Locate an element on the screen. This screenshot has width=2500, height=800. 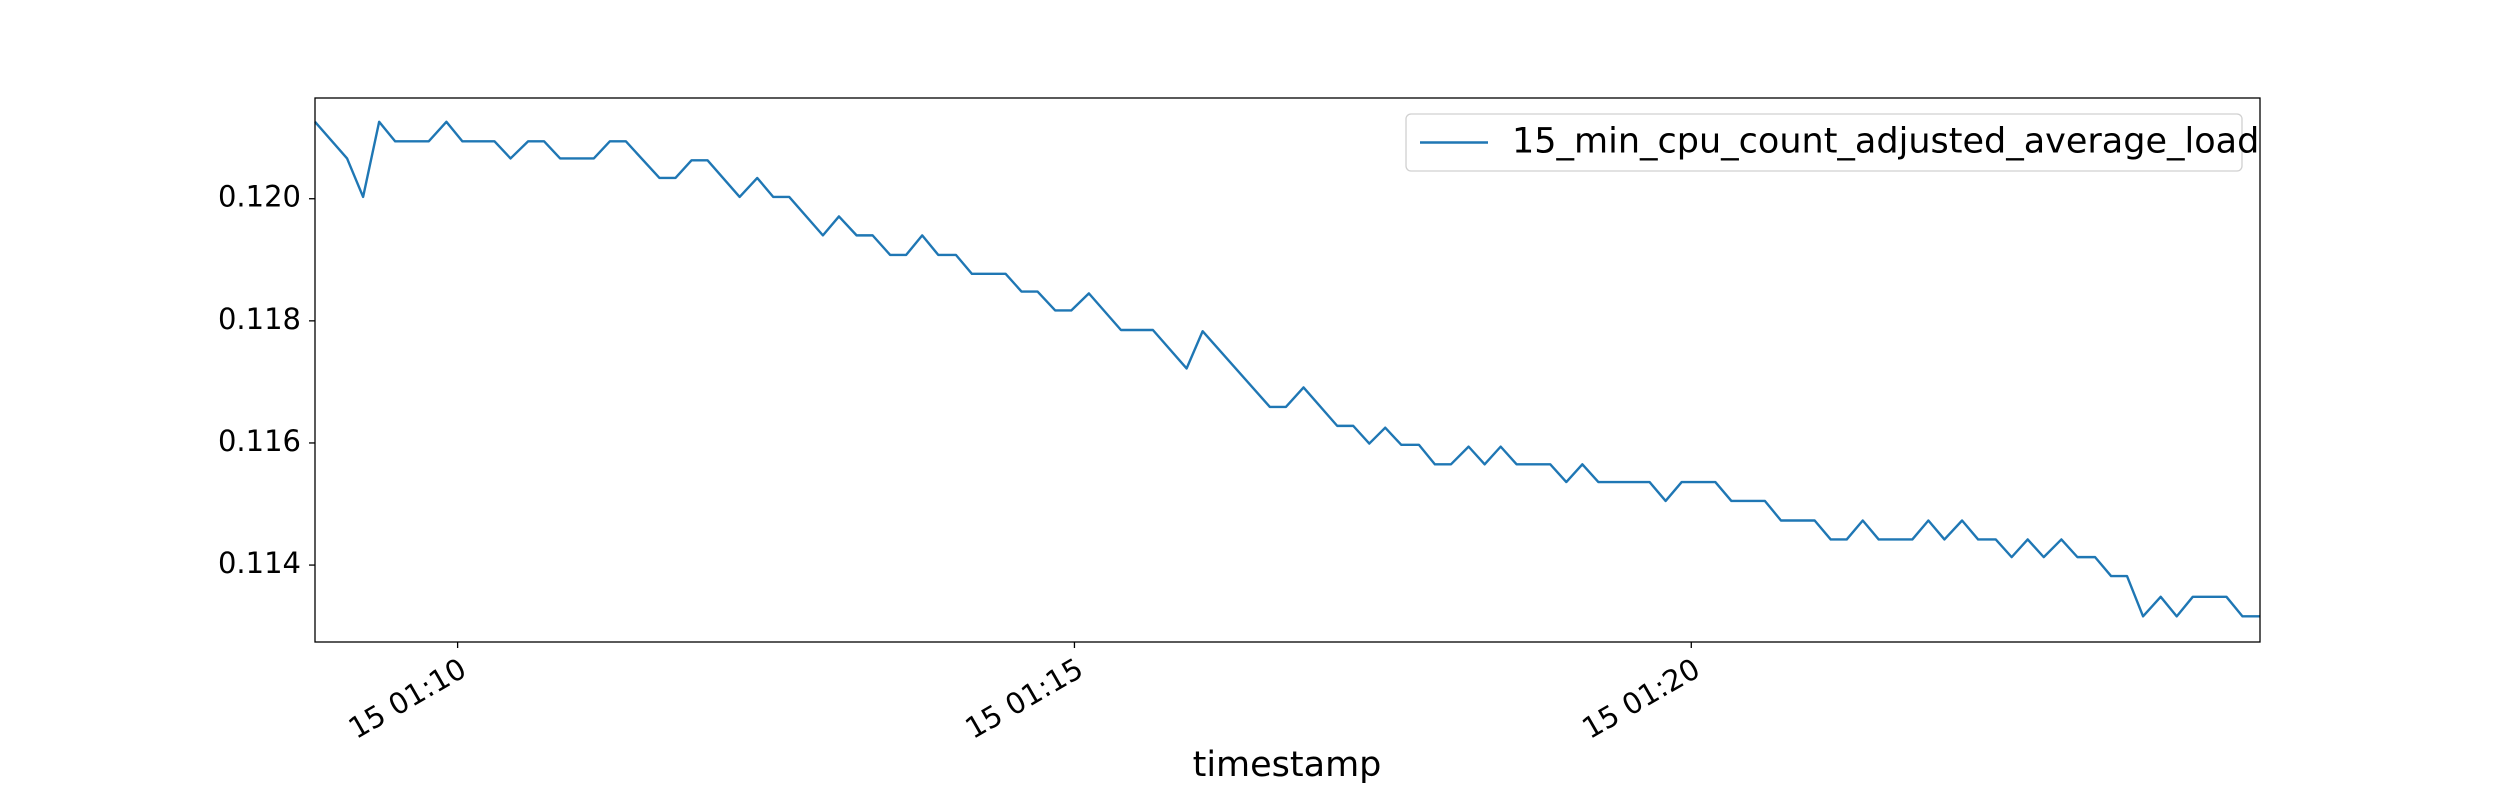
x-tick-label: 15 01:15 is located at coordinates (1023, 698).